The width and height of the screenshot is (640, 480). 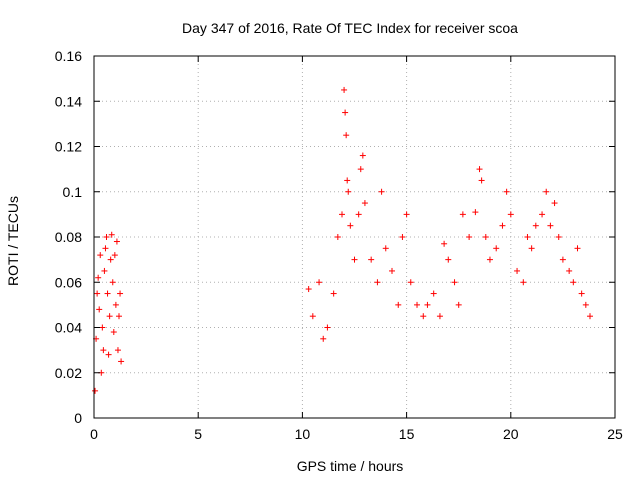 I want to click on x-tick-label: 10, so click(x=303, y=434).